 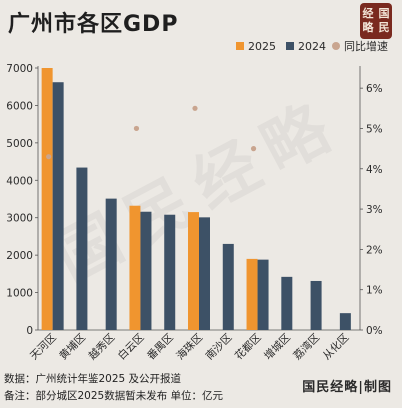 What do you see at coordinates (19, 294) in the screenshot?
I see `y-tick-label: 1000` at bounding box center [19, 294].